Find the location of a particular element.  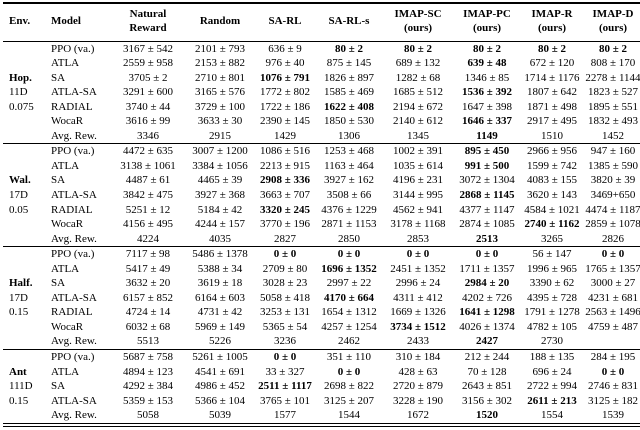

value-cell: 4202 ± 726 is located at coordinates (487, 297).